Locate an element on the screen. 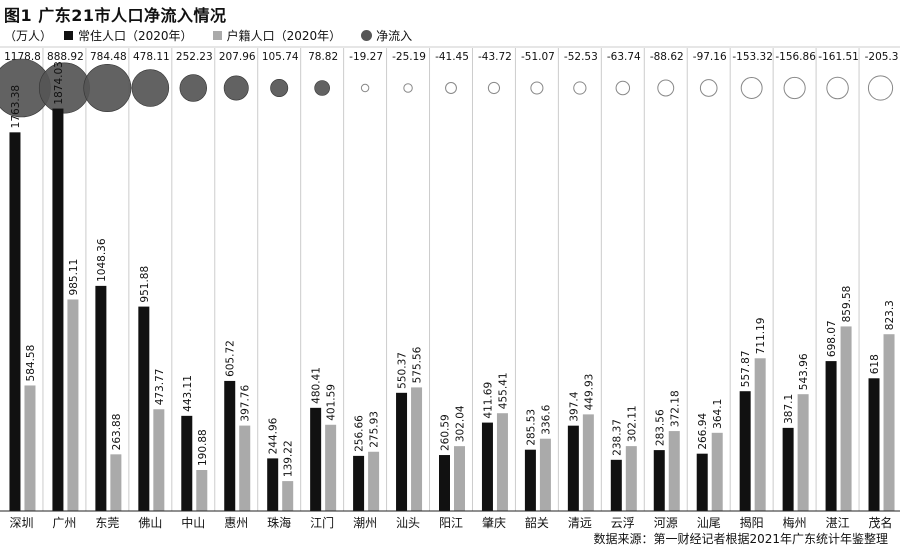  legend-swatch-resident is located at coordinates (69, 35).